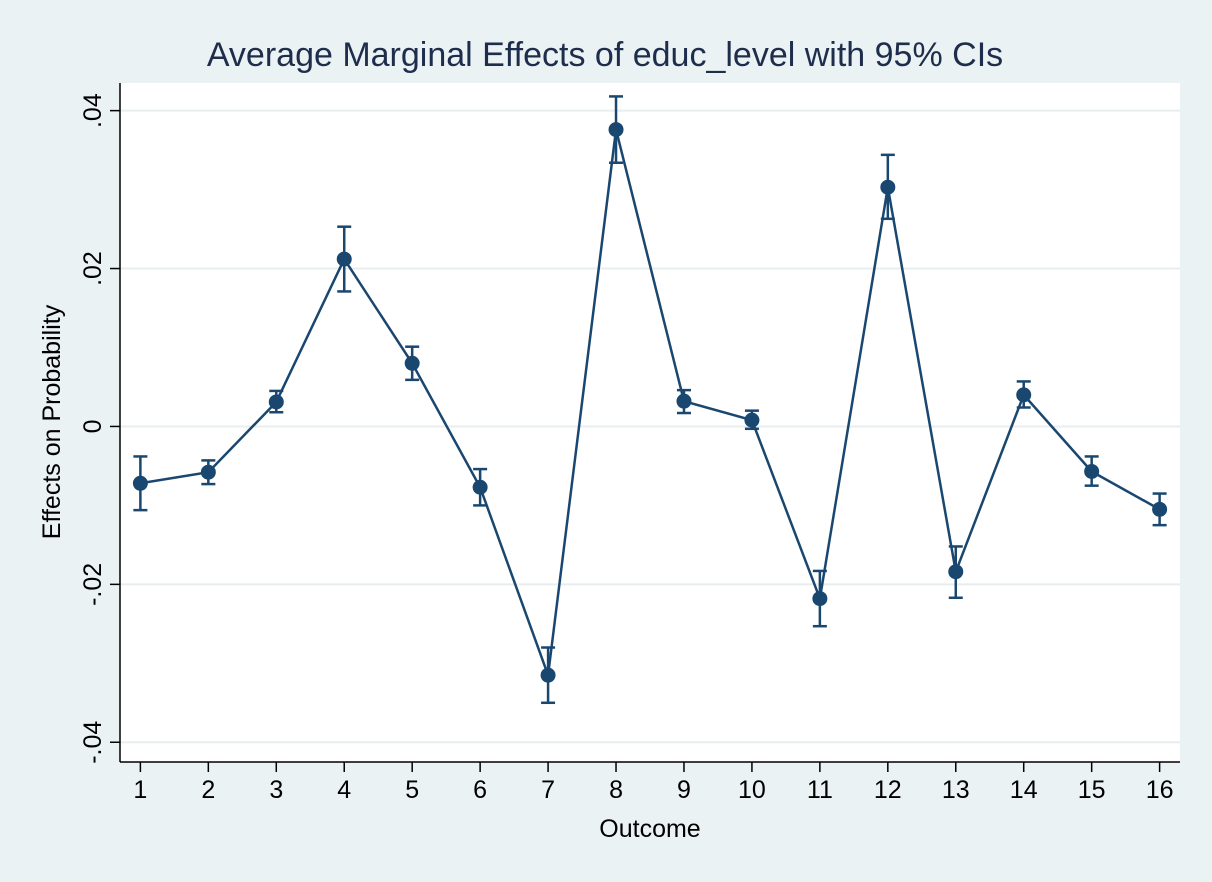 Image resolution: width=1212 pixels, height=882 pixels. What do you see at coordinates (1160, 790) in the screenshot?
I see `x-tick-label: 16` at bounding box center [1160, 790].